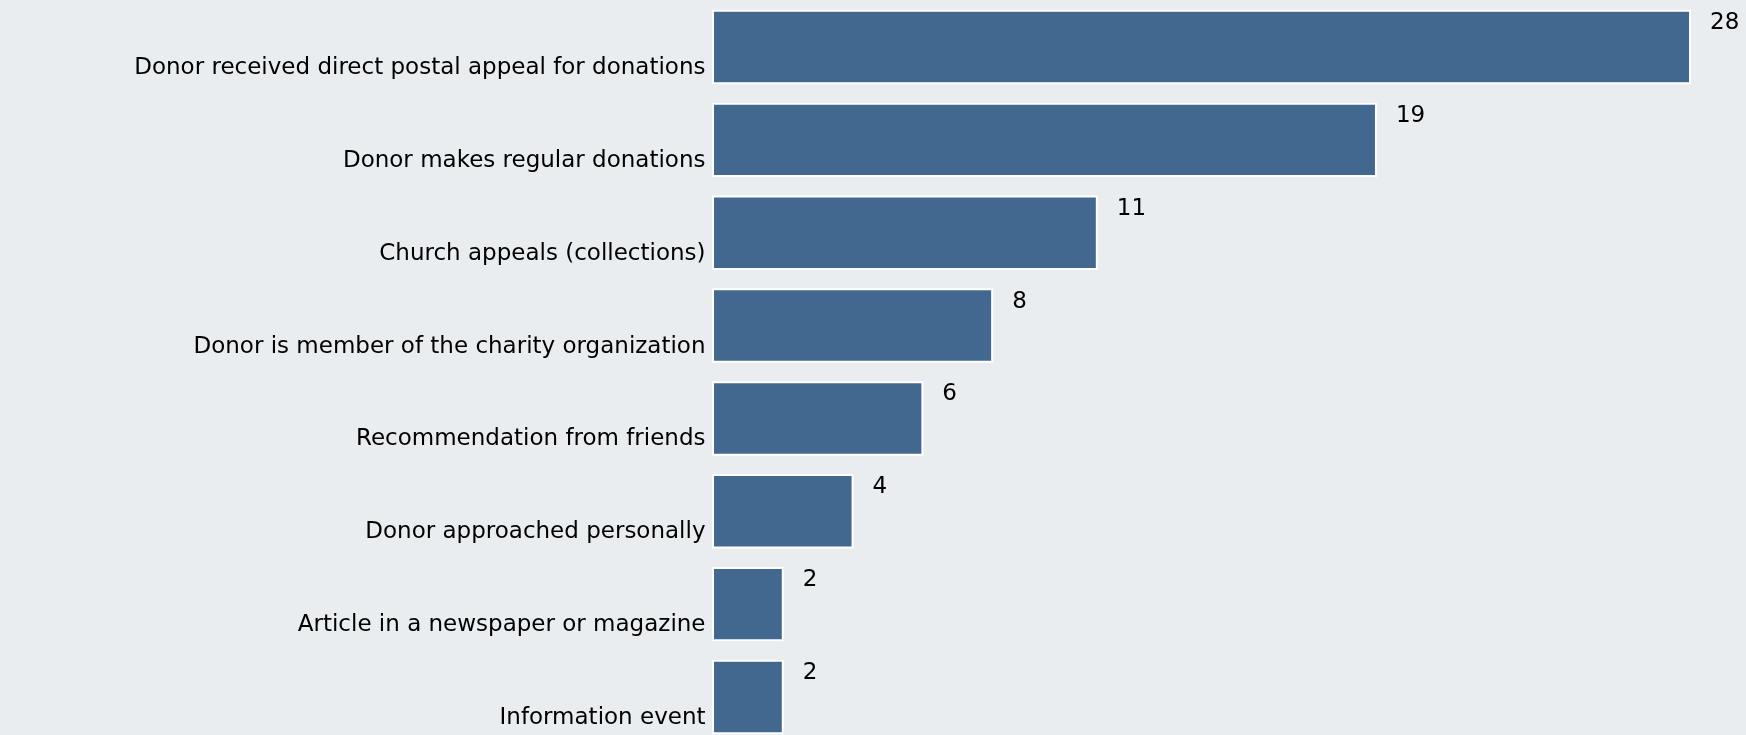 This screenshot has width=1746, height=735. I want to click on y-tick-label: Donor received direct postal appeal for donations, so click(420, 66).